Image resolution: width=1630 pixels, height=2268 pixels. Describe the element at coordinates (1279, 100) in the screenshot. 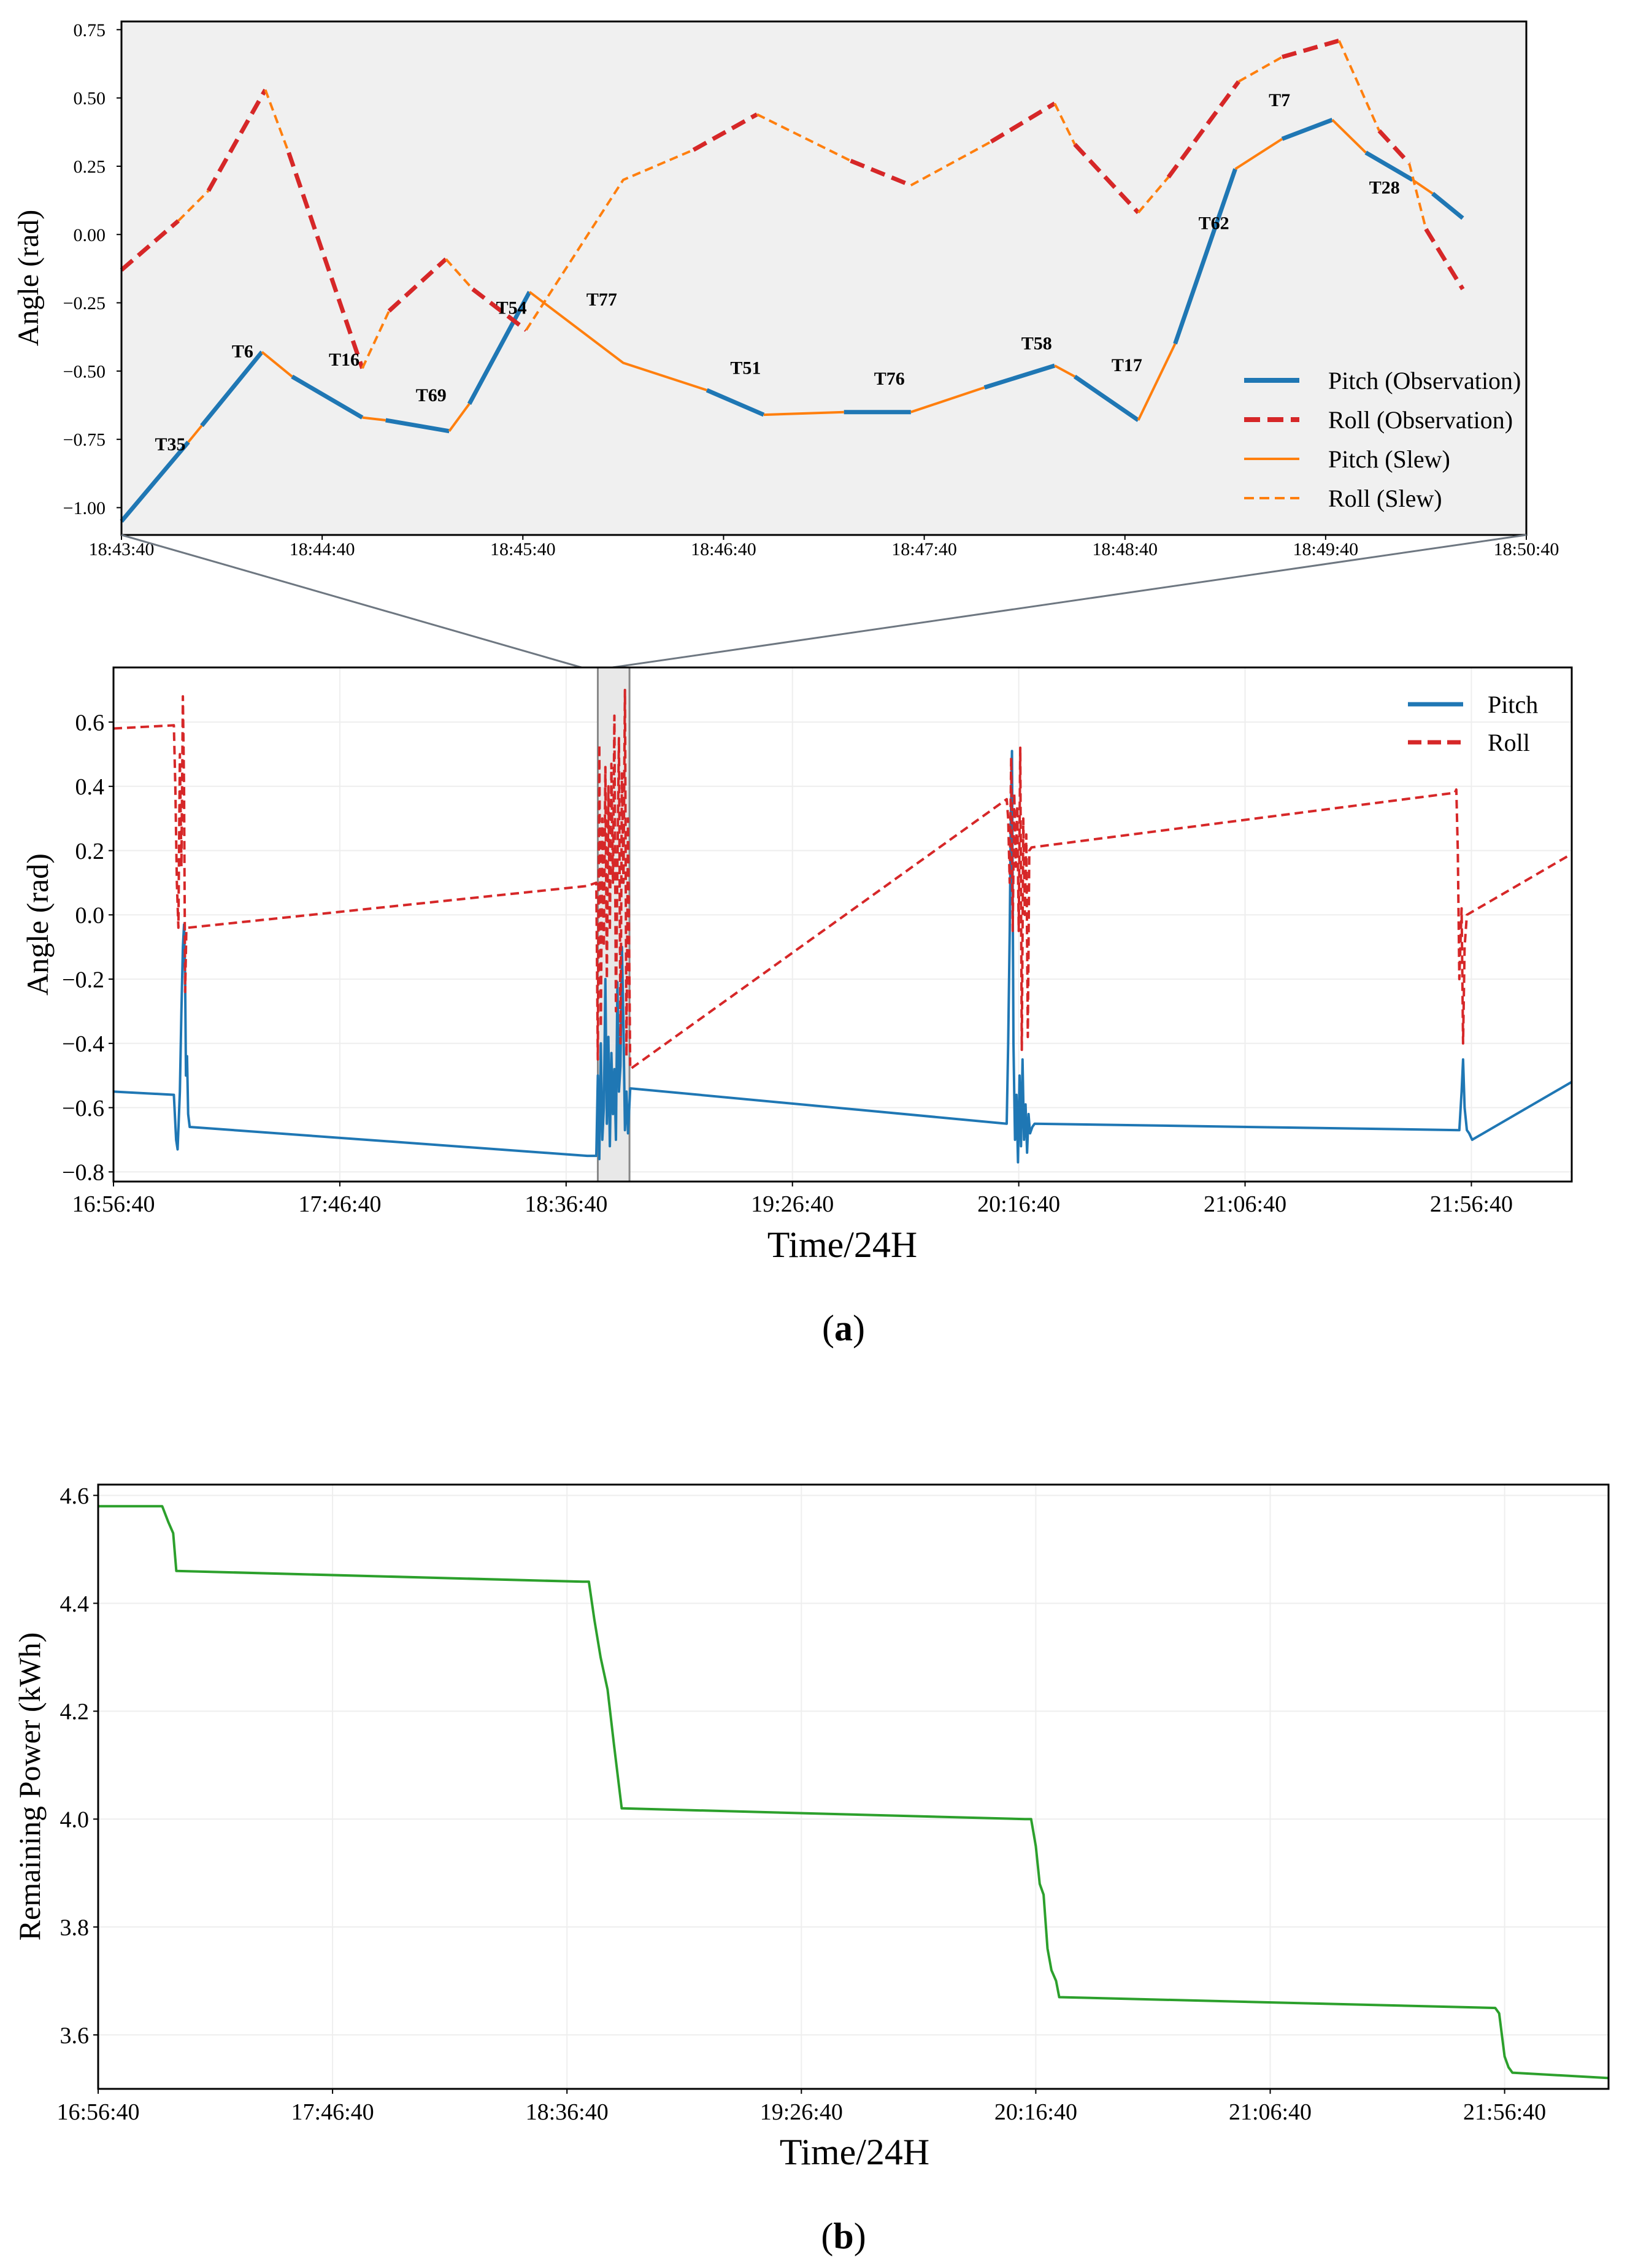

I see `annotation-label: T7` at that location.